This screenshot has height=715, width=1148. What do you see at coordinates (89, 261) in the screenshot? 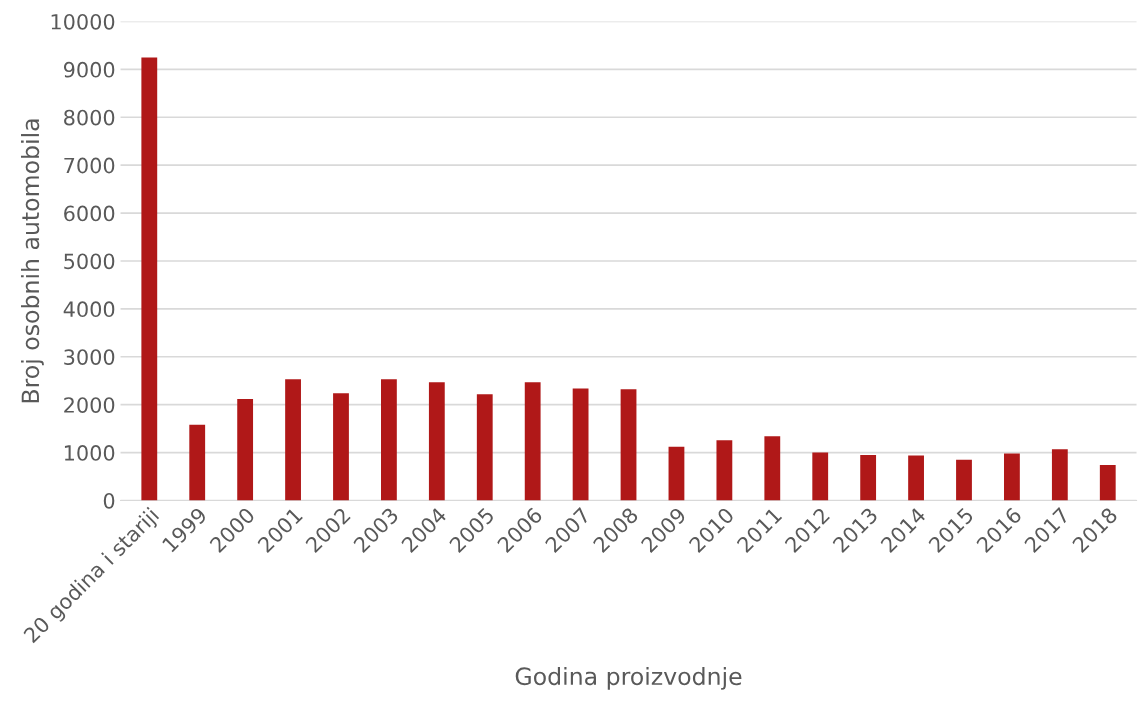
I see `y-tick-label: 5000` at bounding box center [89, 261].